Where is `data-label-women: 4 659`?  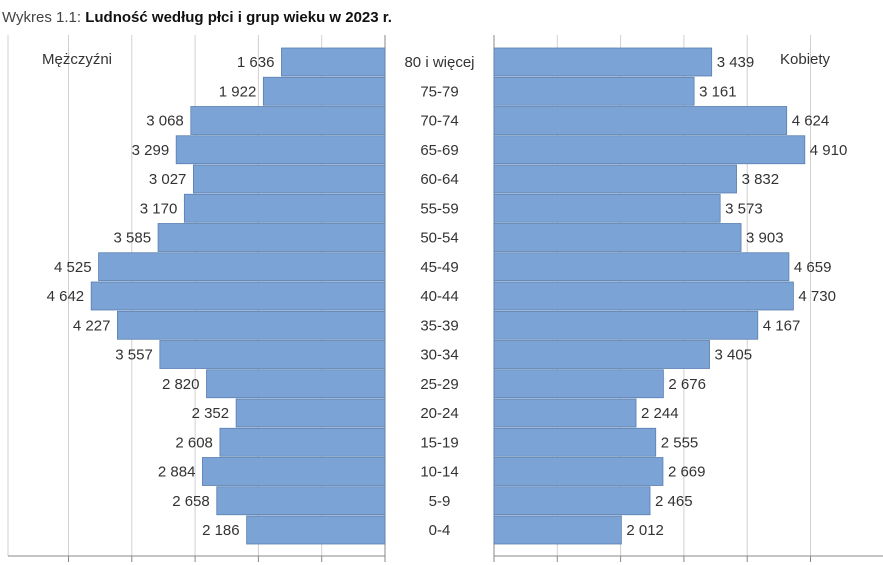 data-label-women: 4 659 is located at coordinates (813, 267).